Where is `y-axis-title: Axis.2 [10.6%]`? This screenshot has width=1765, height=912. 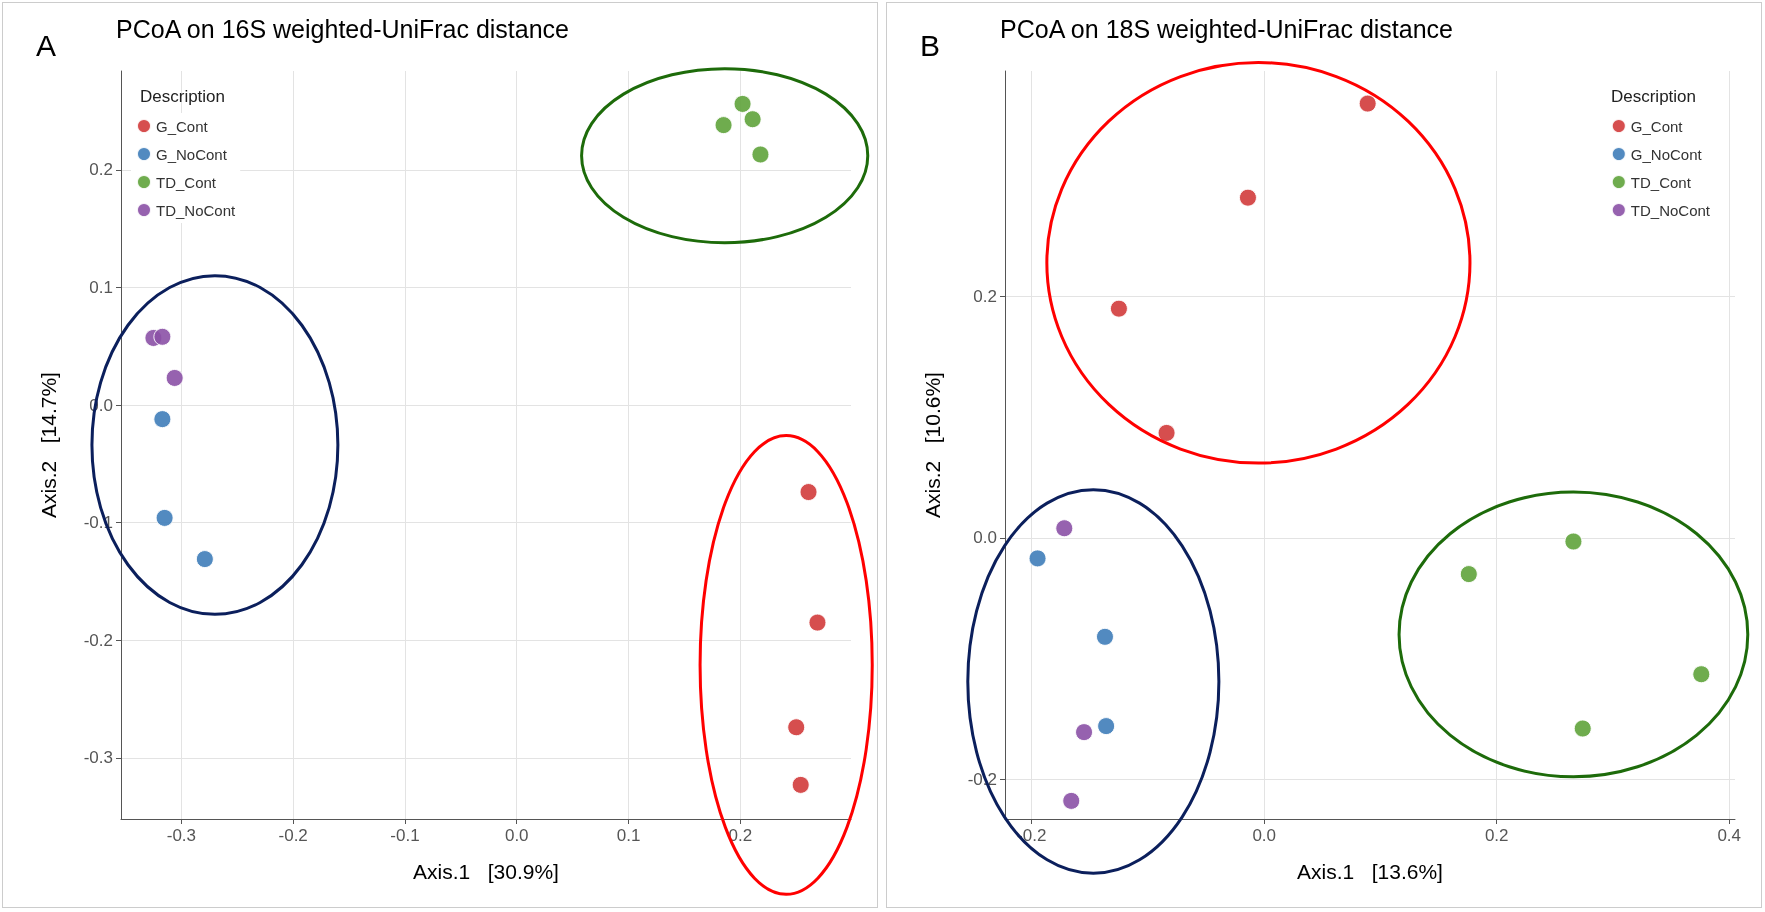 y-axis-title: Axis.2 [10.6%] is located at coordinates (932, 445).